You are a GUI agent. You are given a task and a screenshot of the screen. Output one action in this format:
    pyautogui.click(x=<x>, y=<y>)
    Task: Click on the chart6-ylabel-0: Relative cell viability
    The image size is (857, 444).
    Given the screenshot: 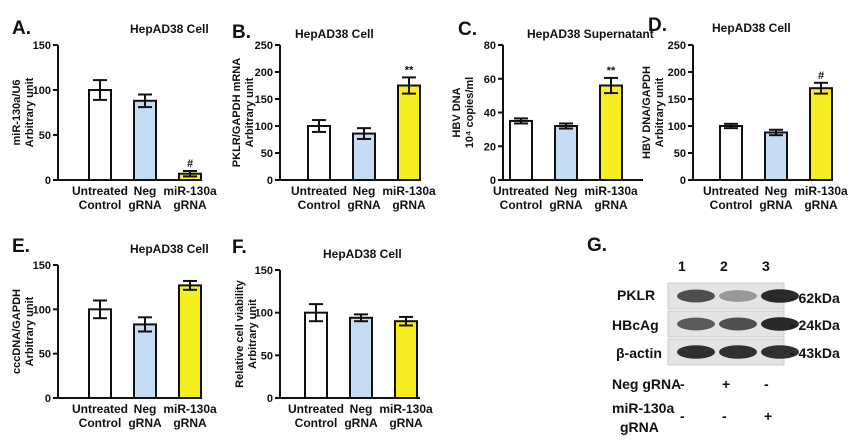 What is the action you would take?
    pyautogui.click(x=240, y=333)
    